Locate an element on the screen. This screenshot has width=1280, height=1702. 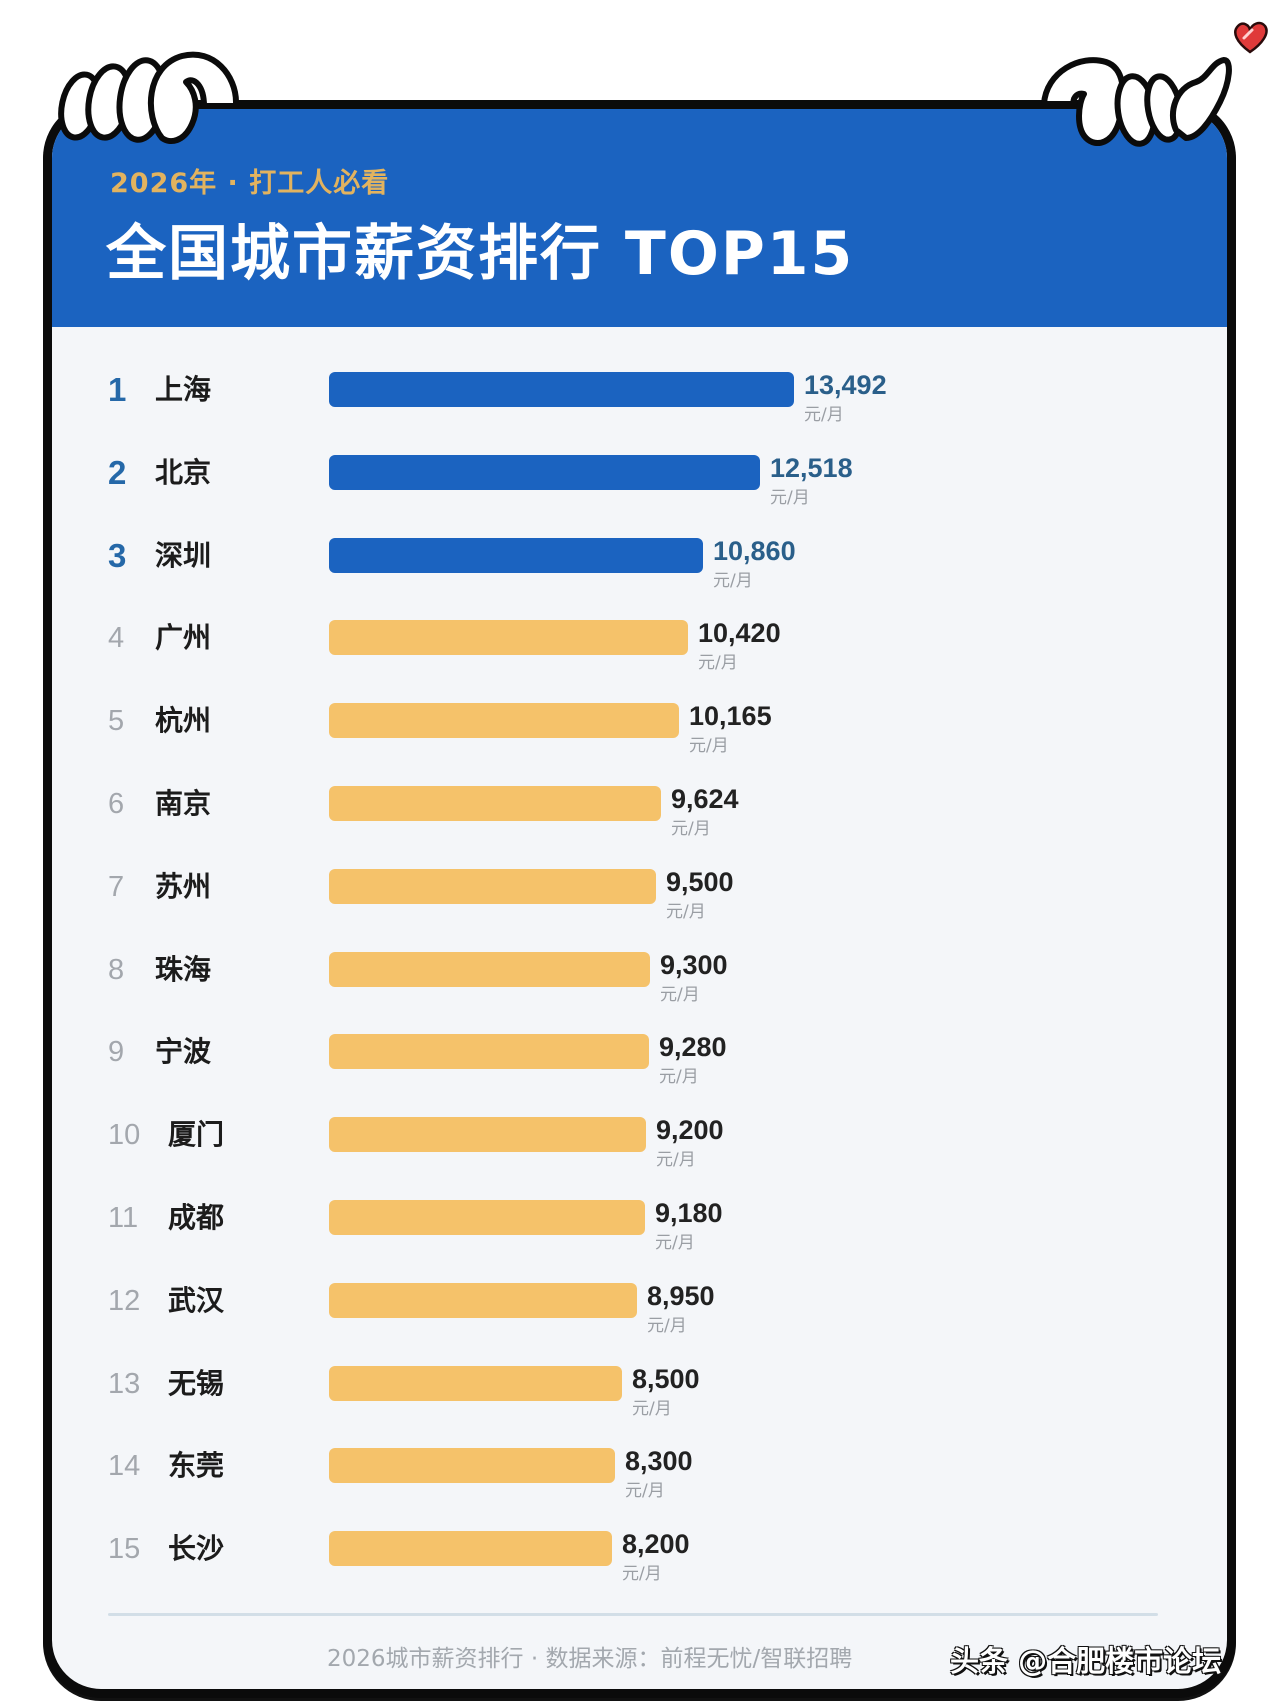
ranking-row: 13 无锡 8,500 元/月 is located at coordinates (639, 1385).